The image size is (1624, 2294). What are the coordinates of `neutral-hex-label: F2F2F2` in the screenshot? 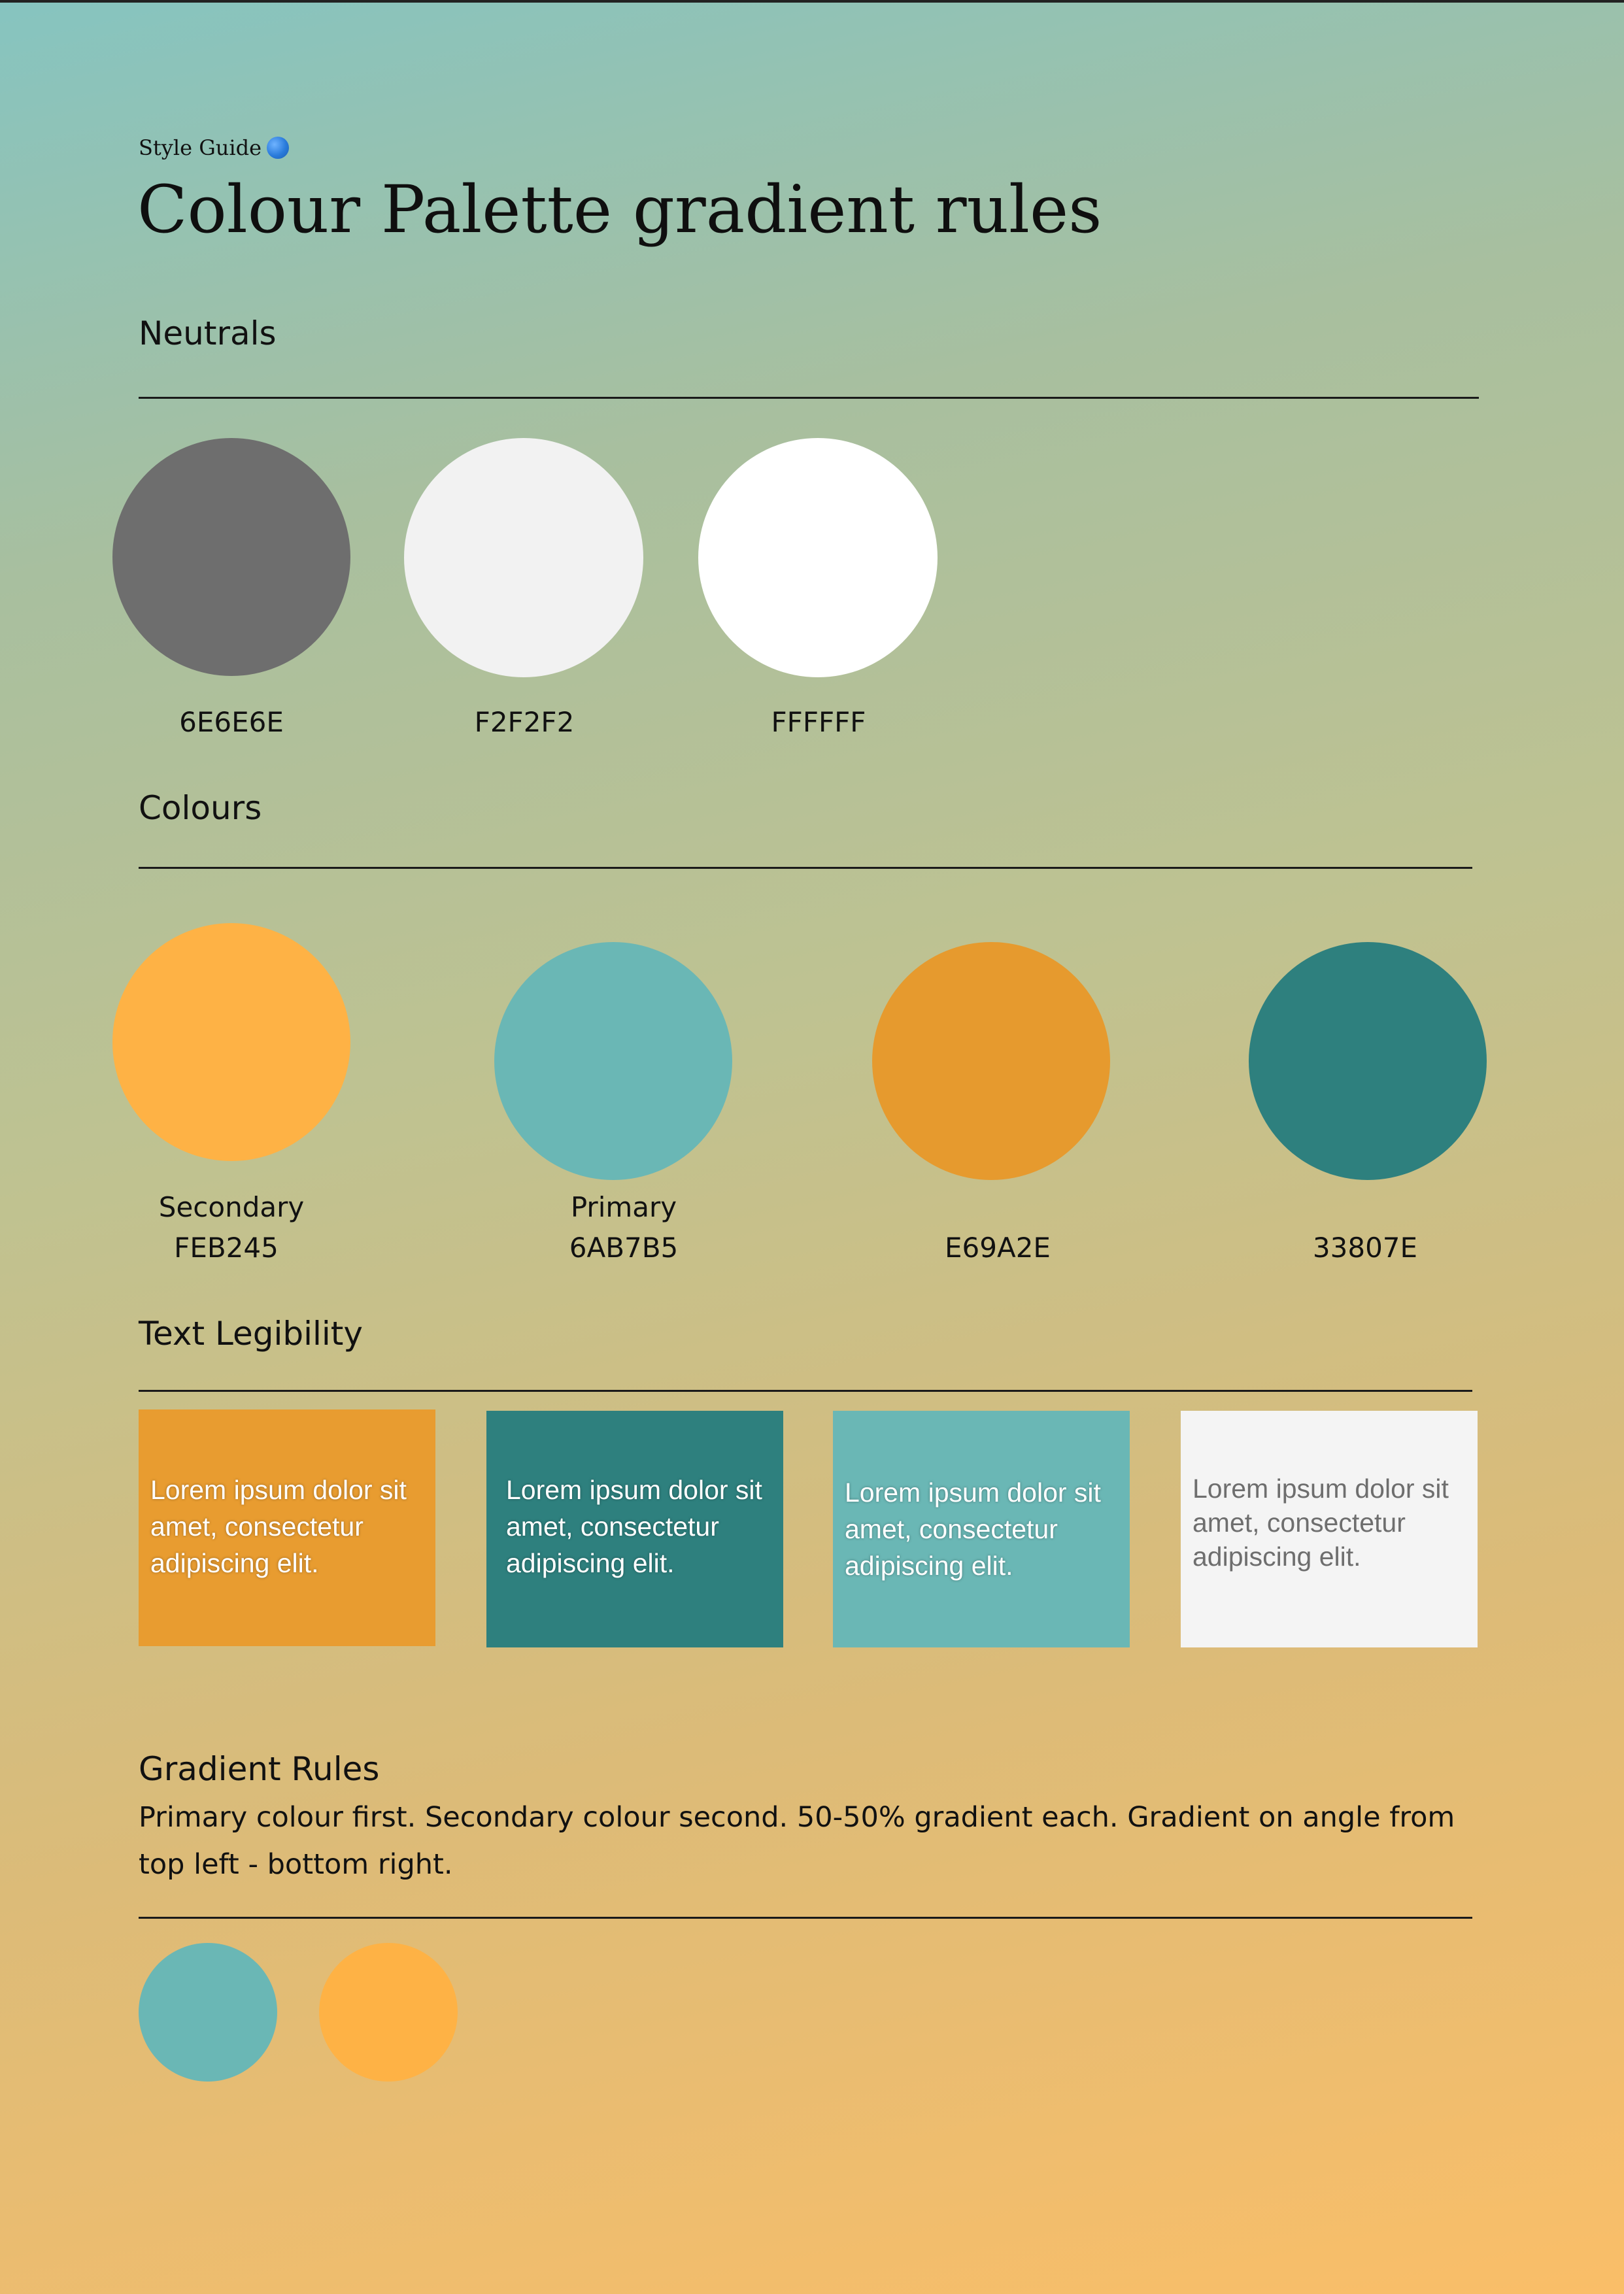 It's located at (524, 722).